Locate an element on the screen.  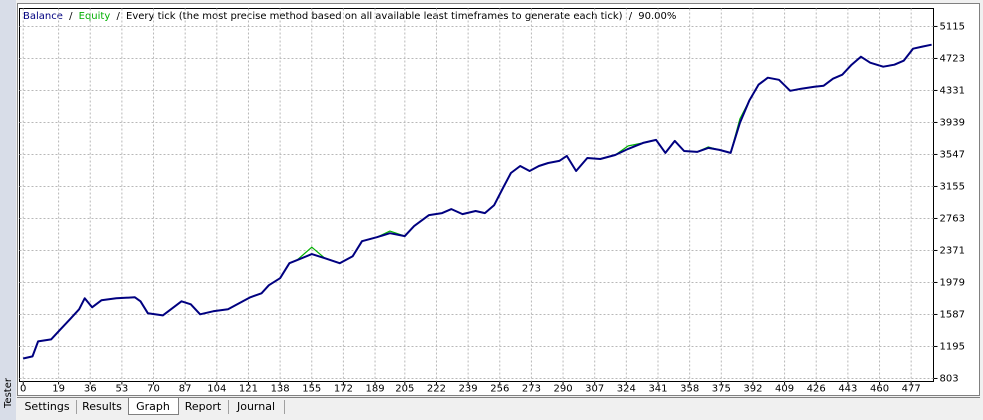
y-tick-label: 4723 is located at coordinates (952, 58).